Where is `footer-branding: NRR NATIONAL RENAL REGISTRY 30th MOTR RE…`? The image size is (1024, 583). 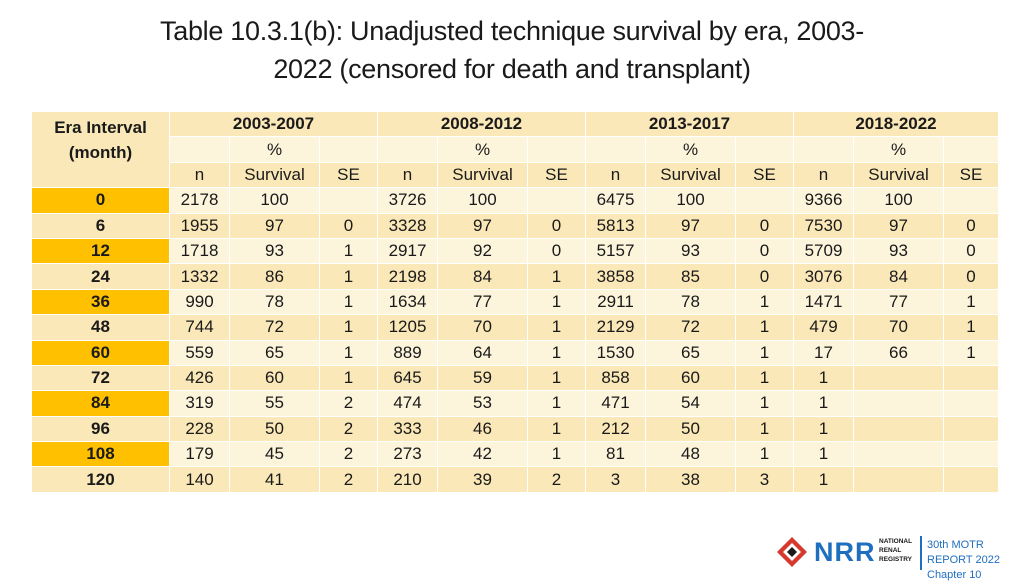 footer-branding: NRR NATIONAL RENAL REGISTRY 30th MOTR RE… is located at coordinates (894, 555).